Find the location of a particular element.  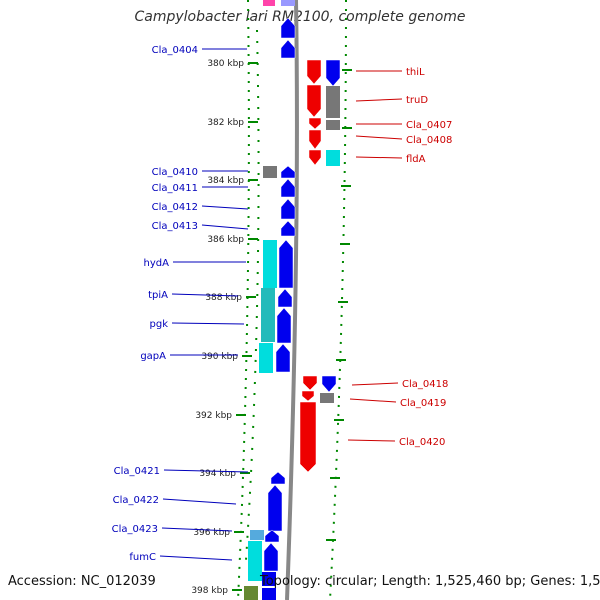

gene-trud is located at coordinates (314, 101).